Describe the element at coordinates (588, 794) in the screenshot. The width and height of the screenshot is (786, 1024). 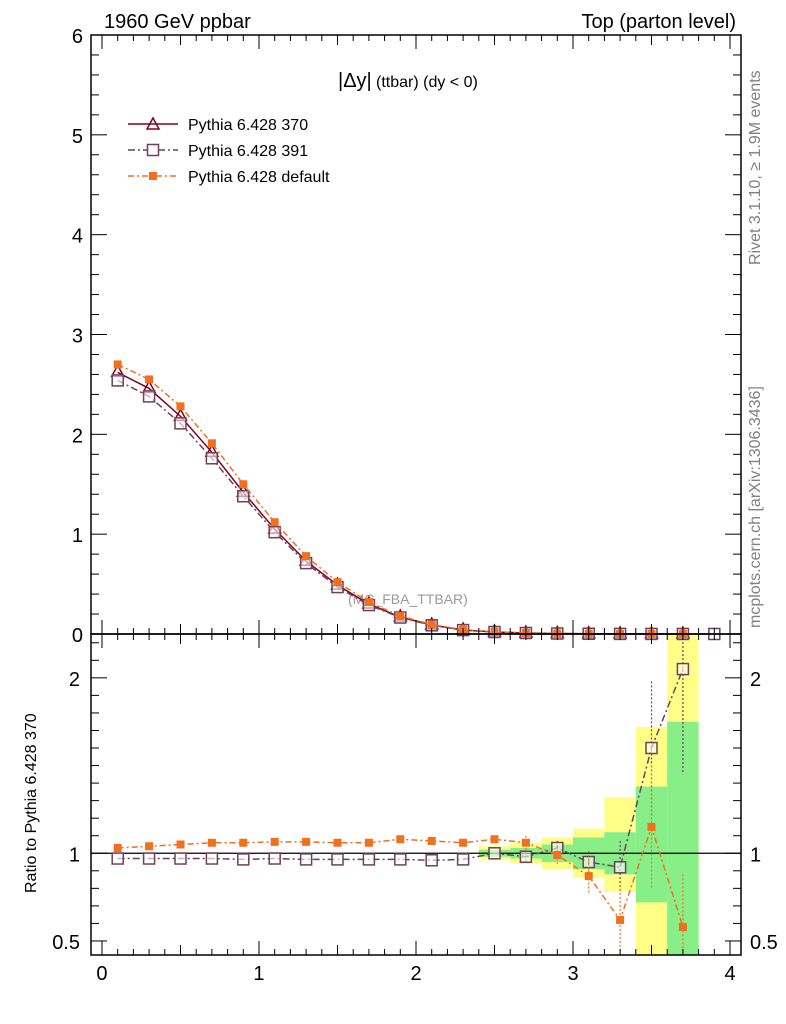
I see `ratio-uncertainty-bands` at that location.